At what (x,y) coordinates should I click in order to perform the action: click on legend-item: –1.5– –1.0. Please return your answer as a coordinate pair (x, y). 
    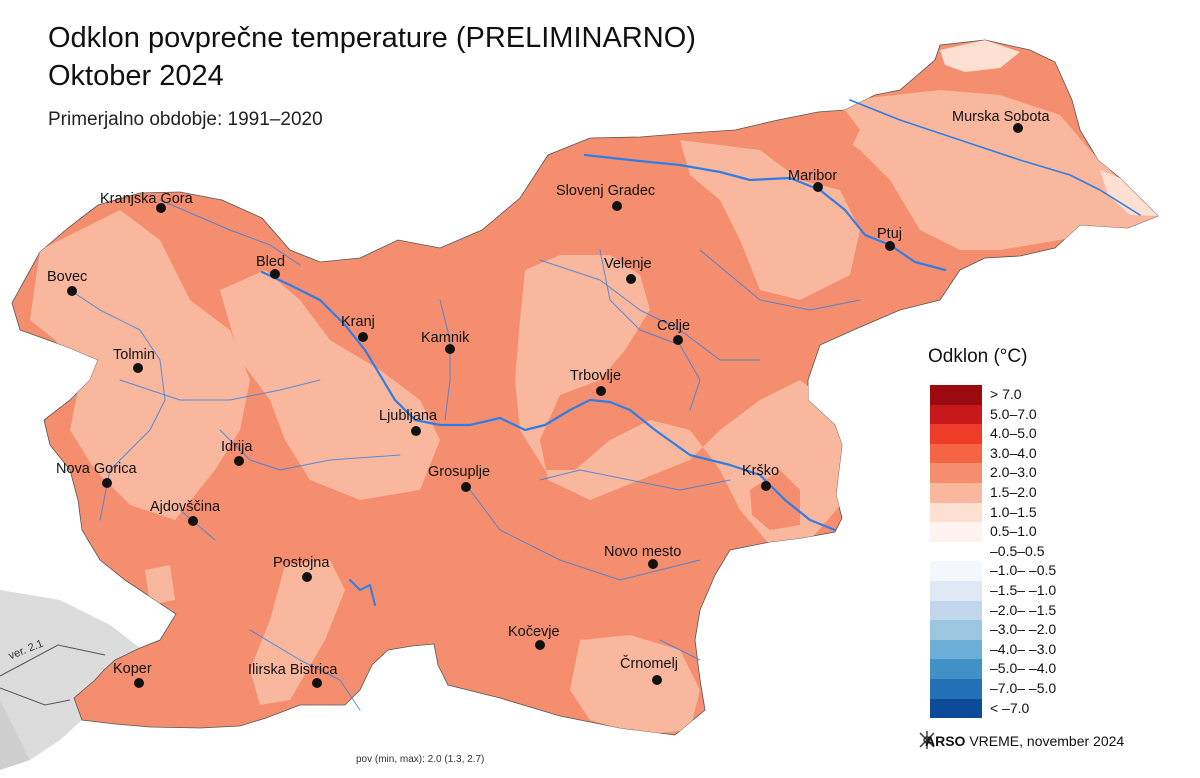
    Looking at the image, I should click on (1055, 591).